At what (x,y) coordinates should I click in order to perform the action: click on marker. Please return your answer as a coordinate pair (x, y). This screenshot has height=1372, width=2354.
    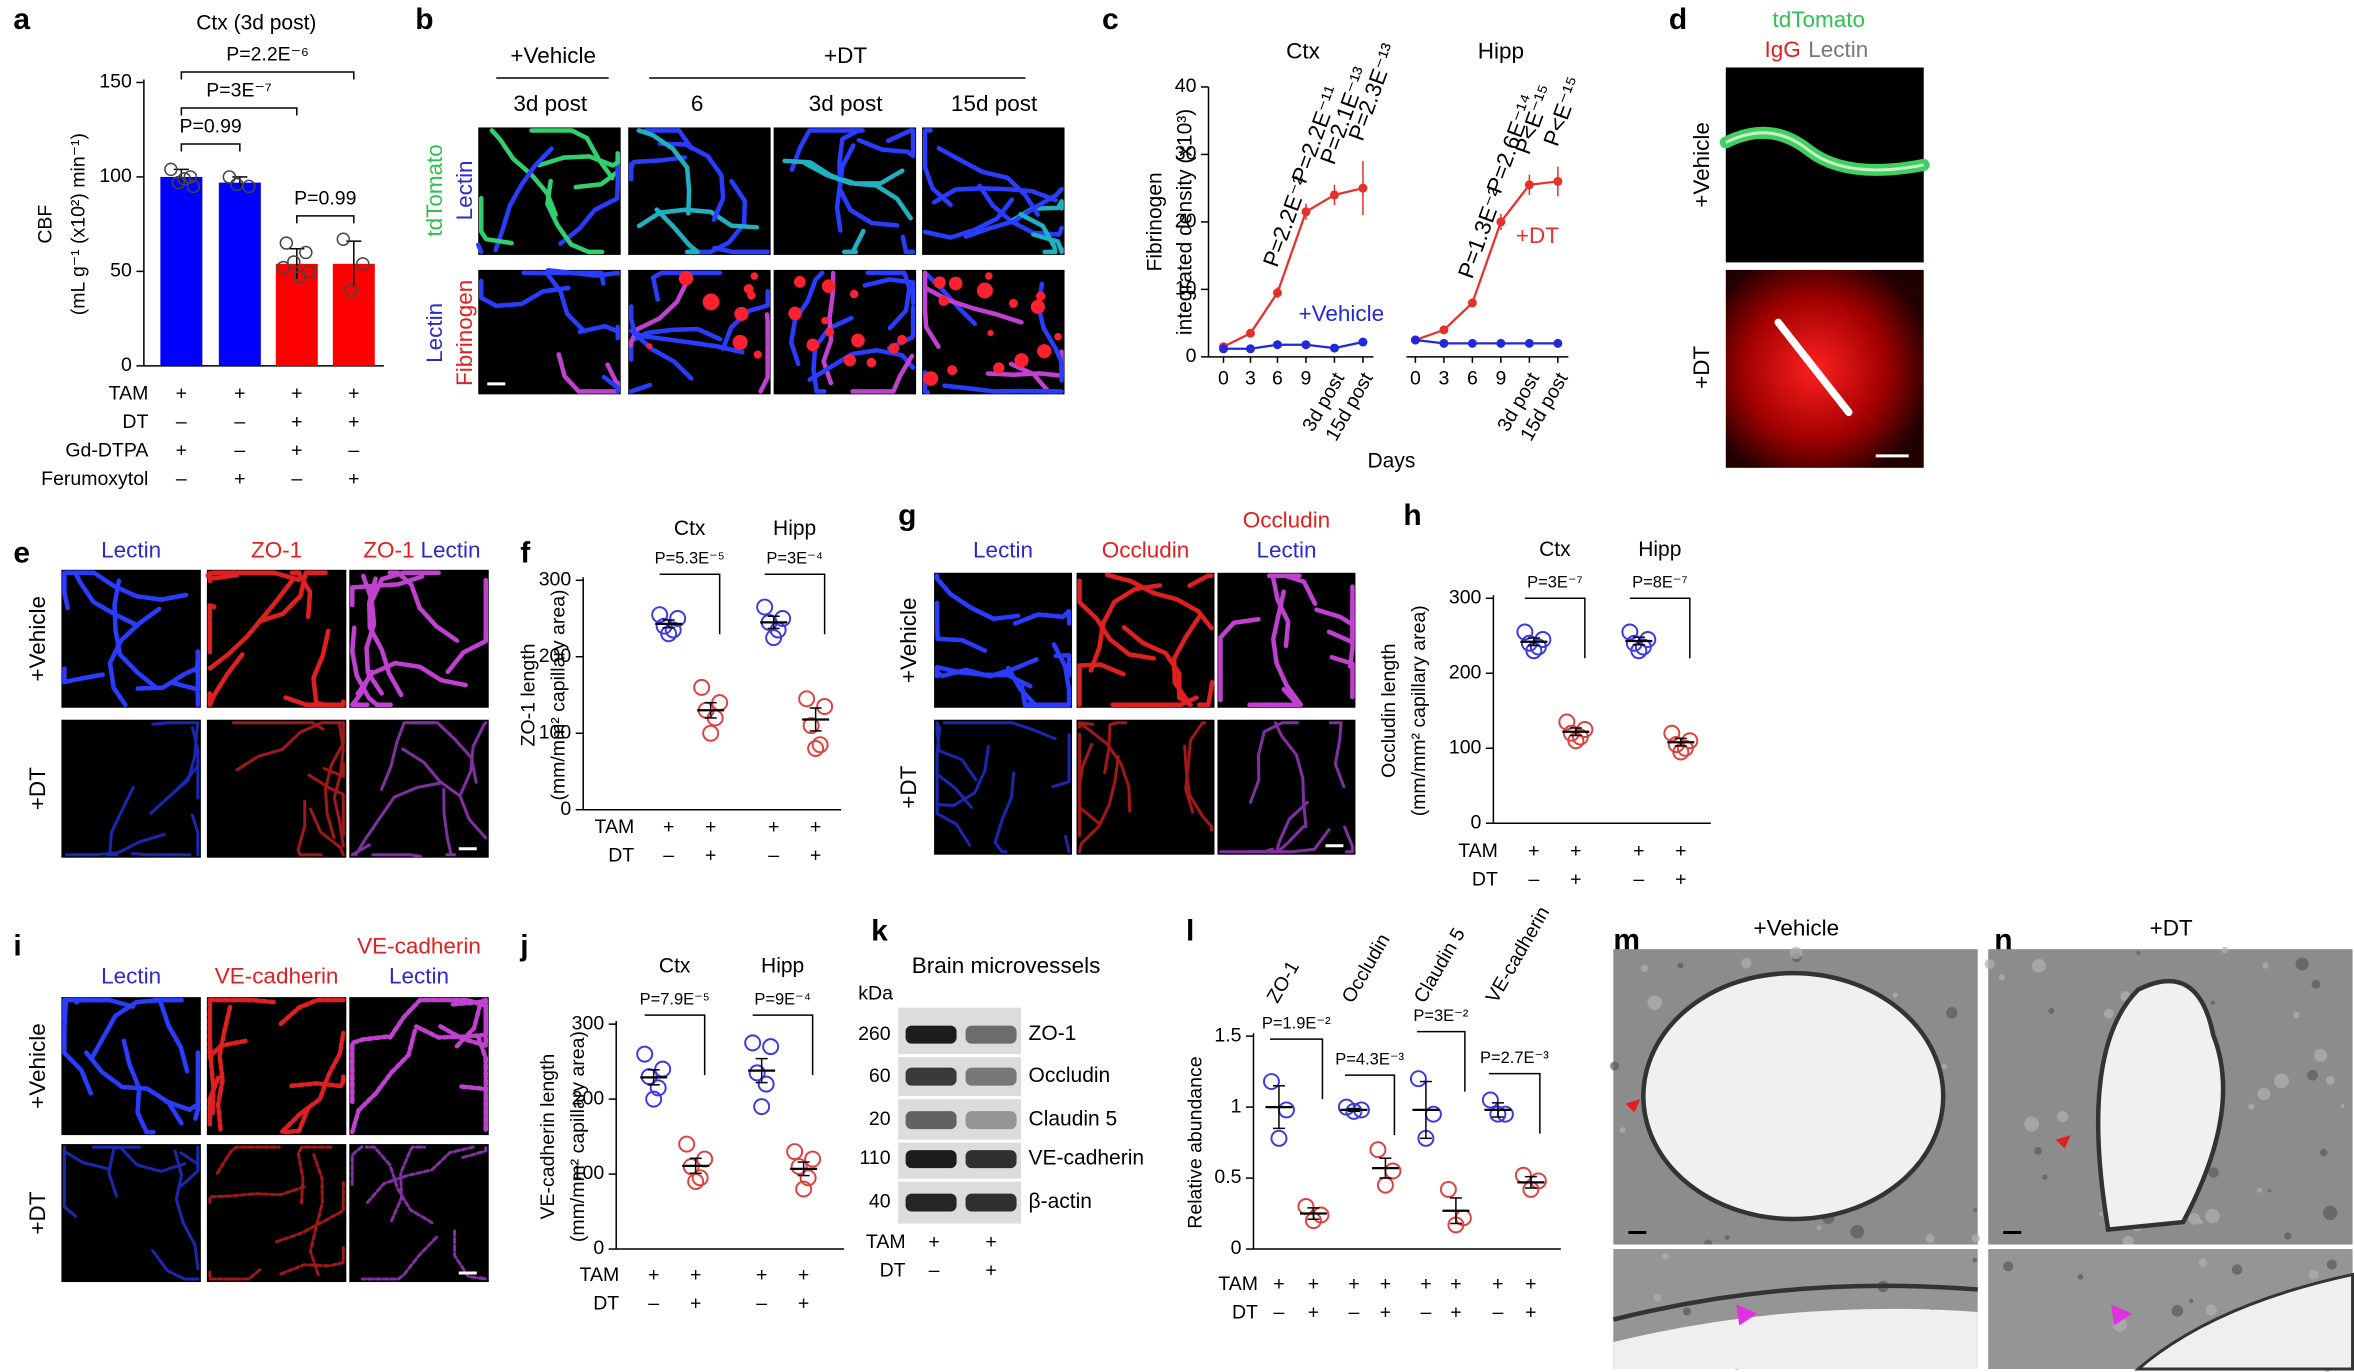
    Looking at the image, I should click on (1334, 195).